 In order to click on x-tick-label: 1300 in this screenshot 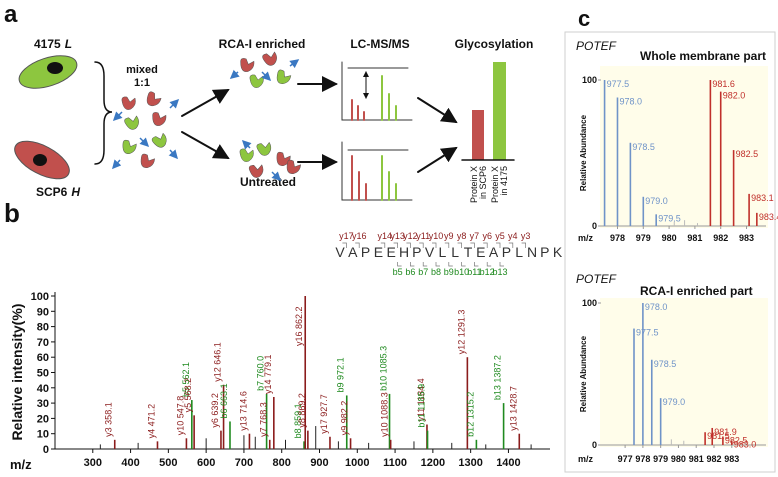, I will do `click(470, 463)`.